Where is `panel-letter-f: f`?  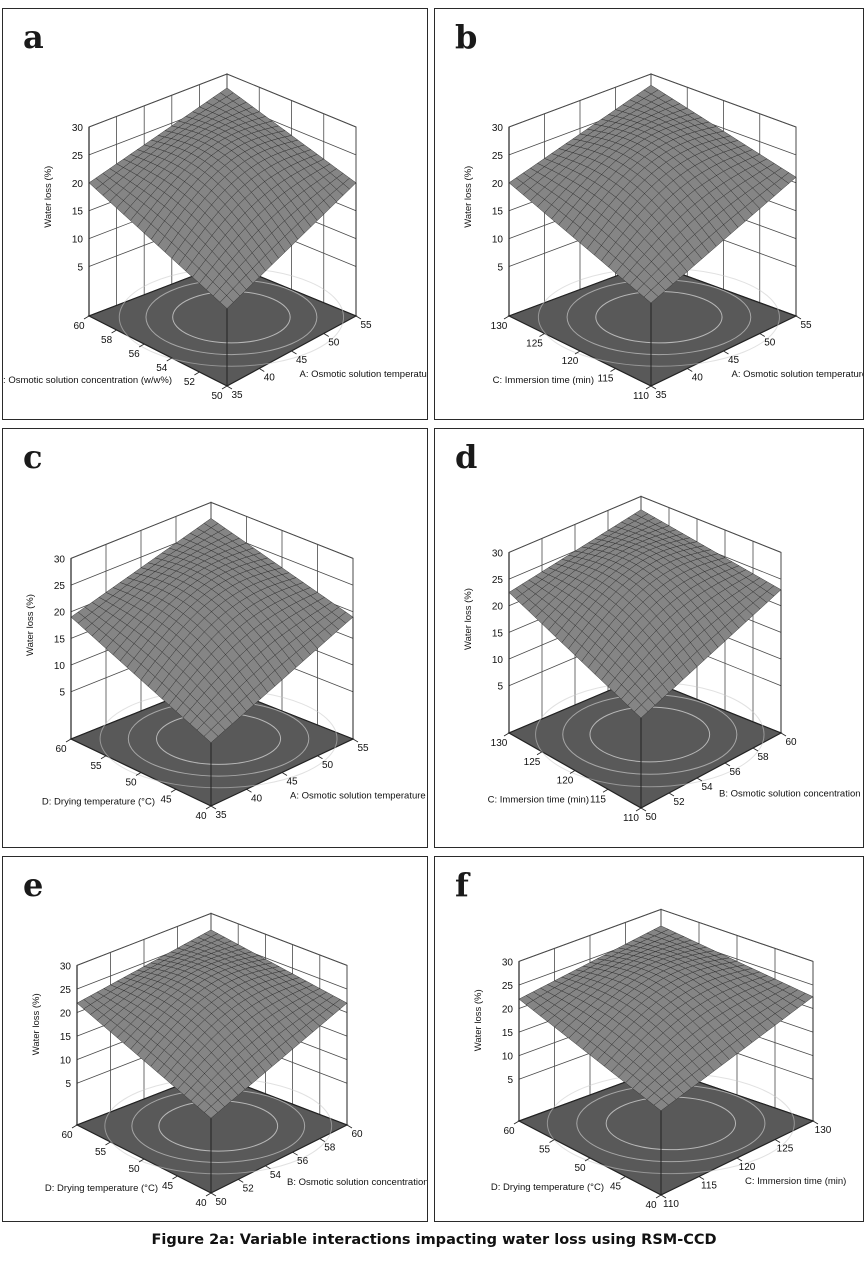
panel-letter-f: f is located at coordinates (462, 885).